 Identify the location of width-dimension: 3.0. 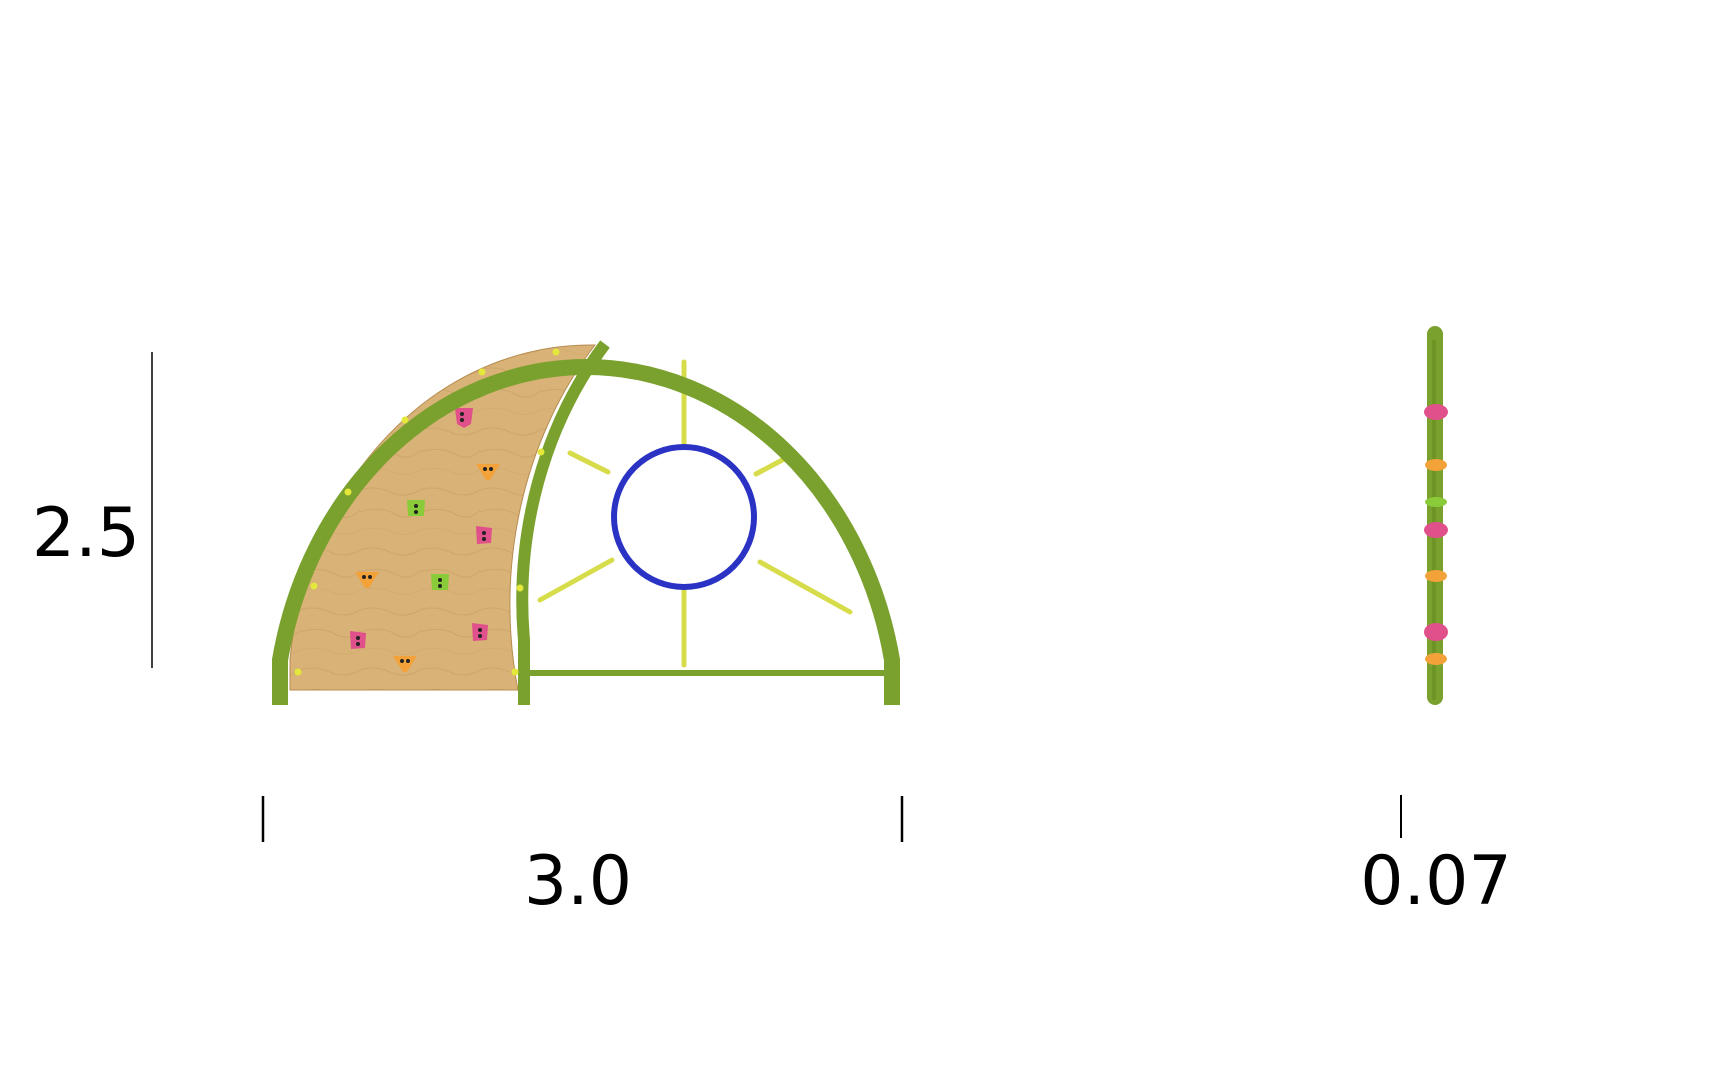
(582, 858).